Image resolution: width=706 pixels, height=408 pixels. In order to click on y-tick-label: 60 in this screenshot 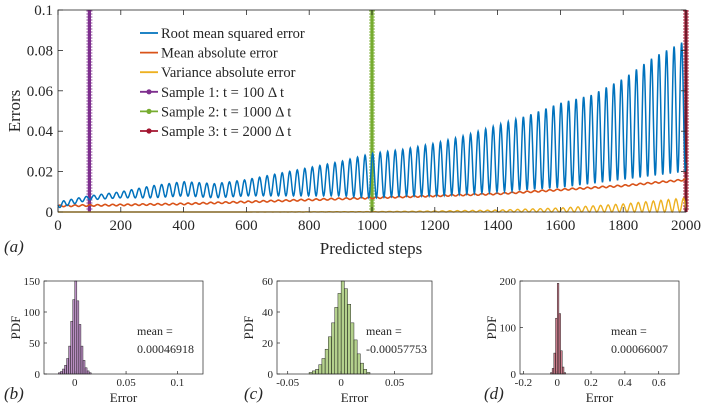, I will do `click(268, 282)`.